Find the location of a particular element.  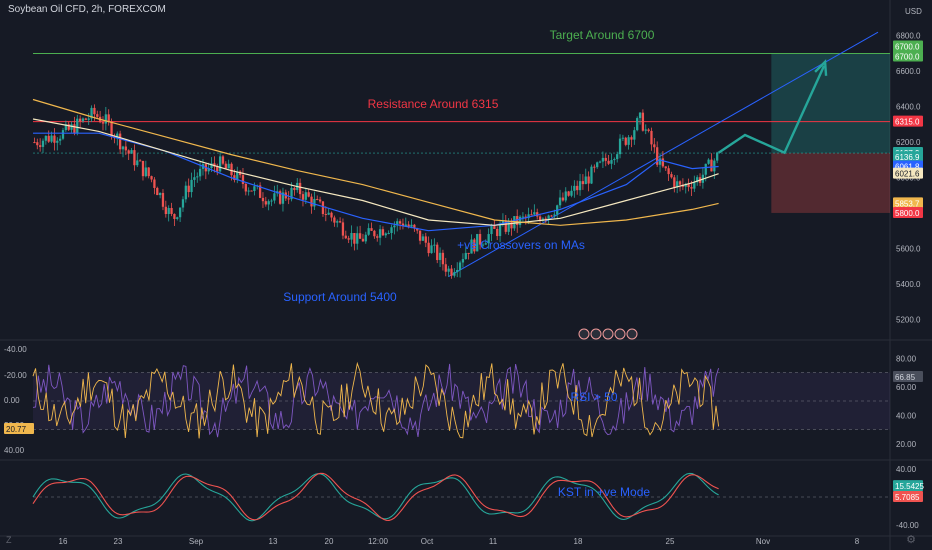

rsi-left-tick: 40.00 is located at coordinates (14, 450).